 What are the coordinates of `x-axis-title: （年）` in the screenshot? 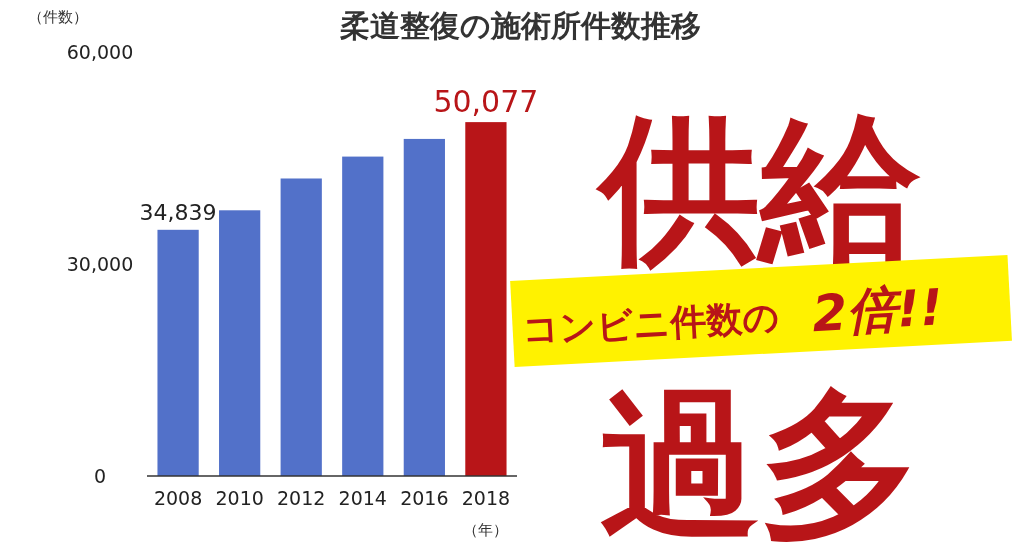 It's located at (485, 530).